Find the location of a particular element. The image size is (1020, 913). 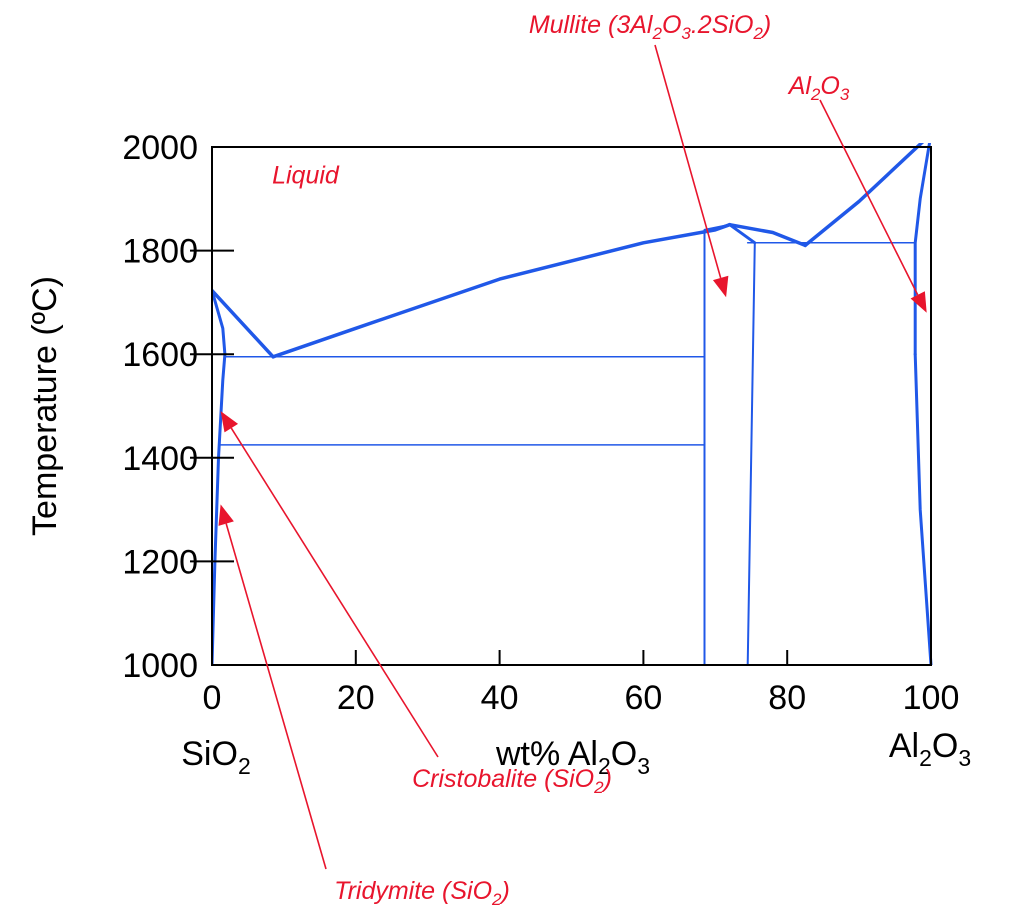

y-tick-label: 1000 is located at coordinates (160, 666).